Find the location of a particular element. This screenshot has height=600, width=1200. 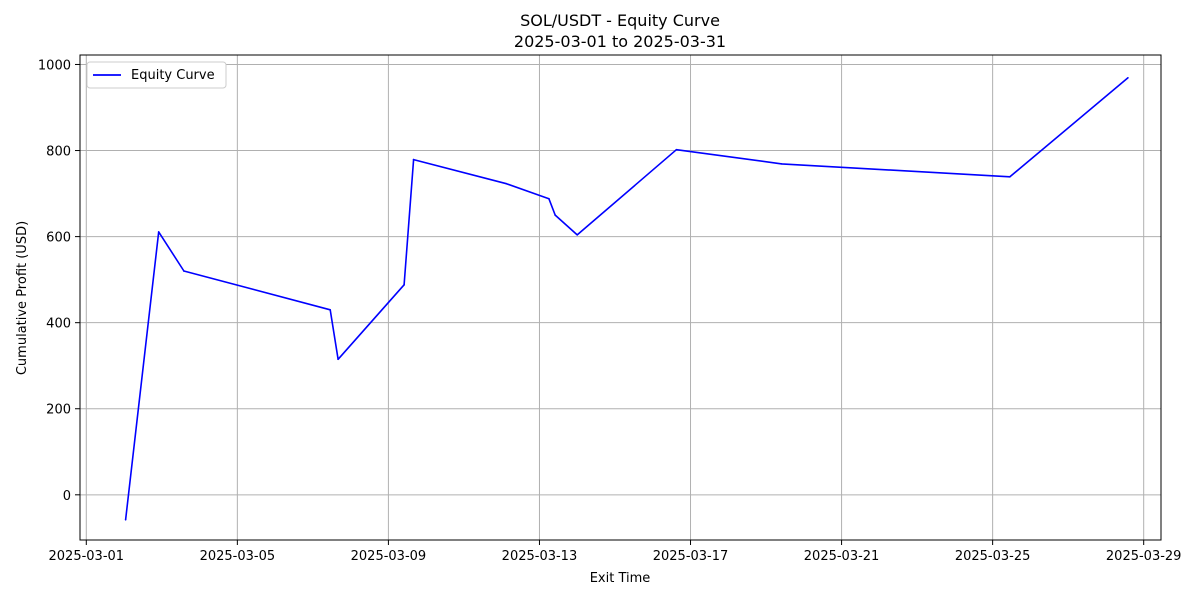

legend: Equity Curve is located at coordinates (156, 75).